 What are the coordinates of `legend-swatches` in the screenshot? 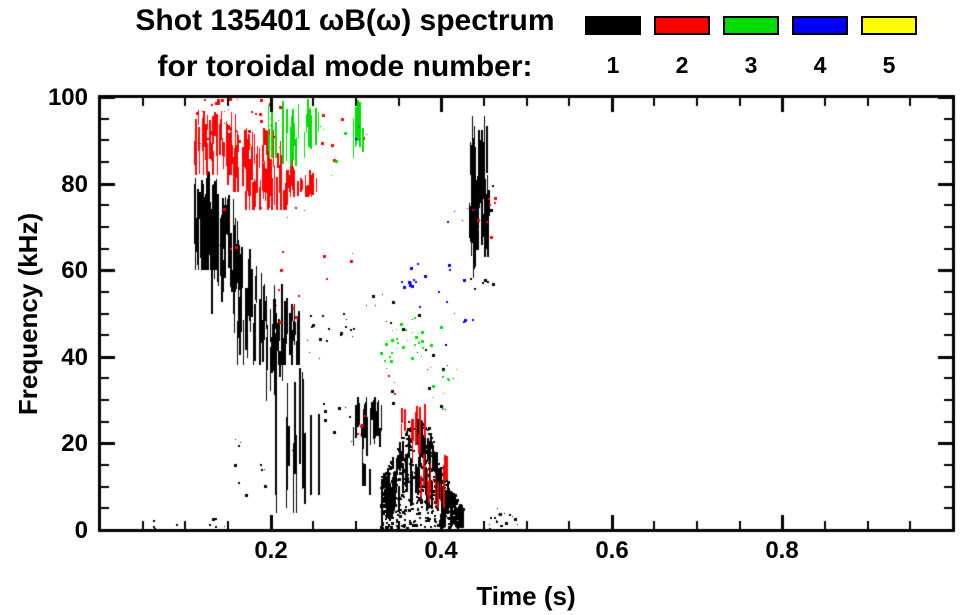 It's located at (751, 25).